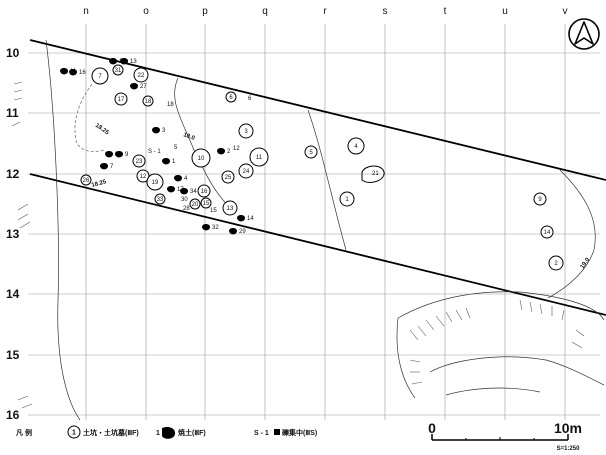 The height and width of the screenshot is (455, 606). Describe the element at coordinates (107, 166) in the screenshot. I see `burnt-soil-marker: 7` at that location.